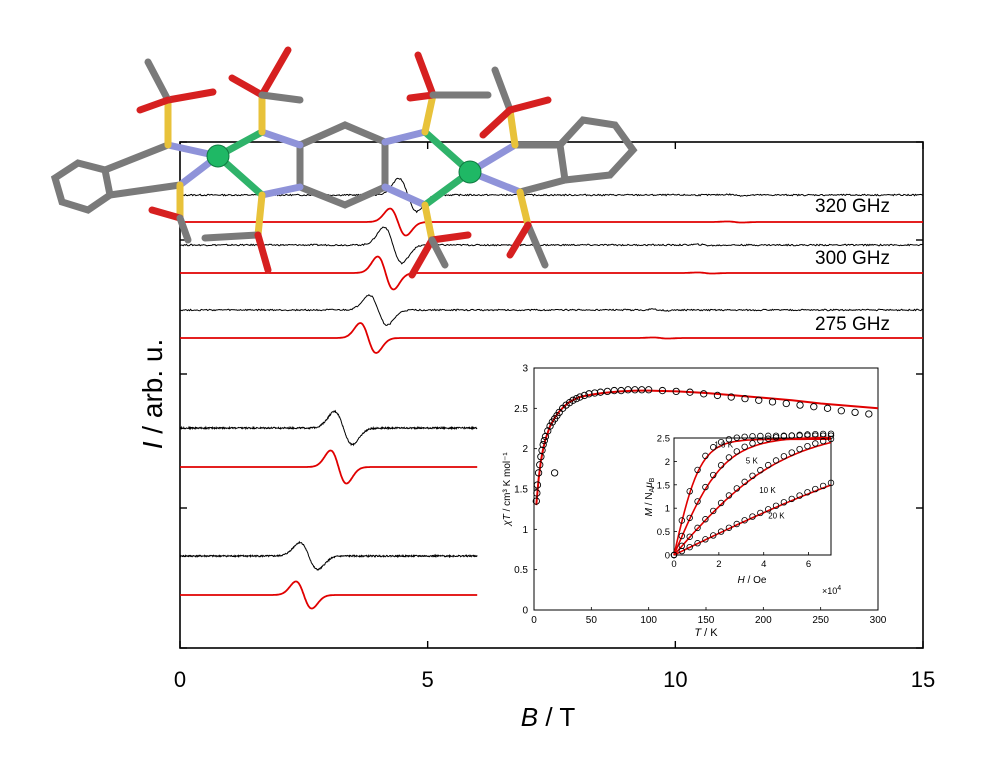 This screenshot has width=1000, height=776. I want to click on inset-y-tick-label: 1, so click(525, 530).